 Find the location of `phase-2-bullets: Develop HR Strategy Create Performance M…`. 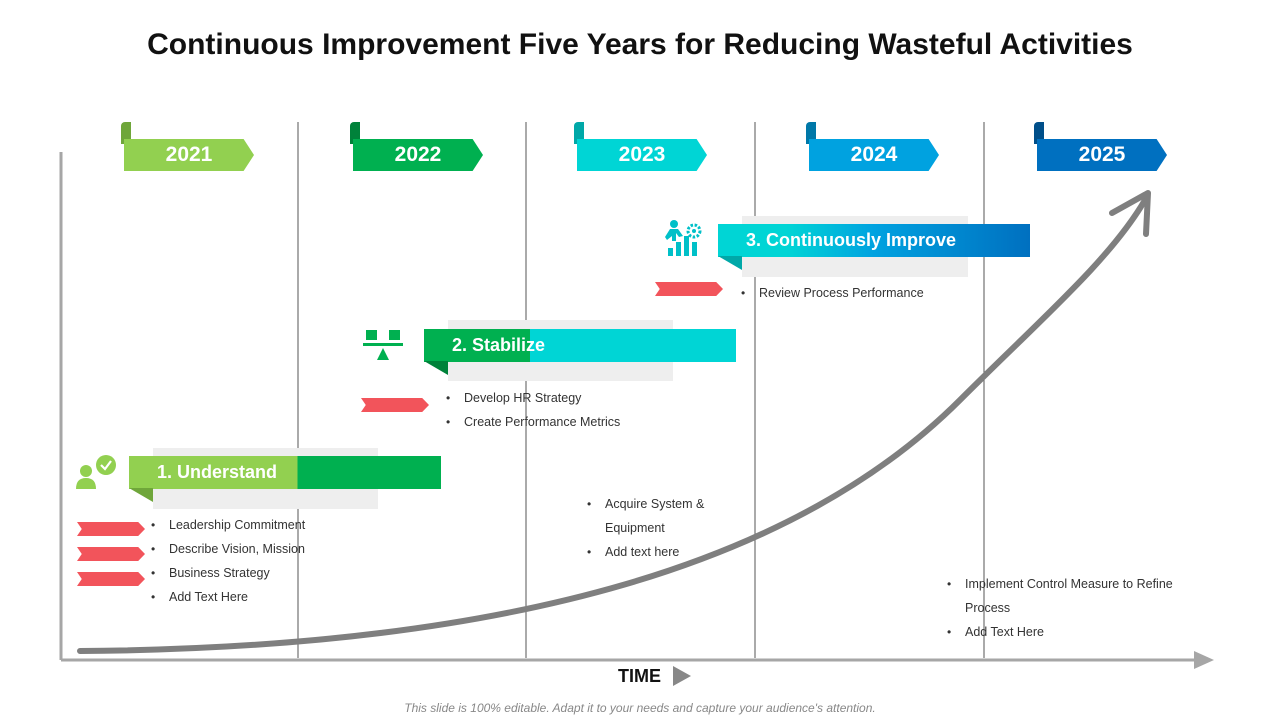

phase-2-bullets: Develop HR Strategy Create Performance M… is located at coordinates (532, 410).